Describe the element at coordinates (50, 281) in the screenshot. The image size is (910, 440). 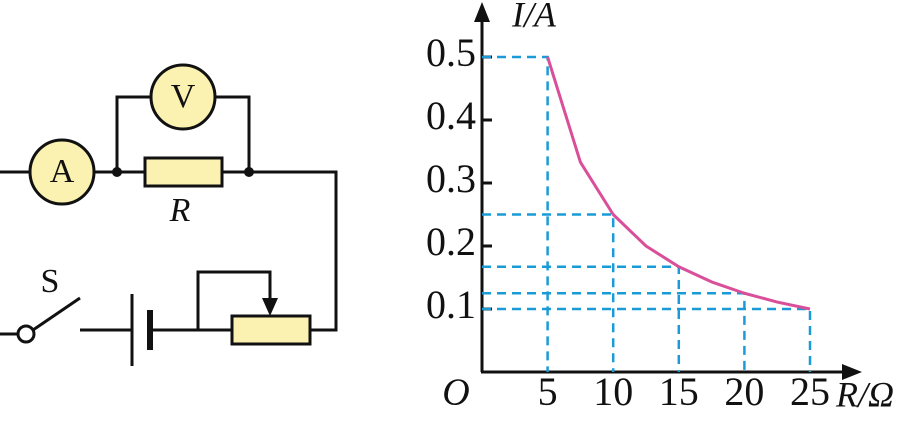
I see `switch-label: S` at that location.